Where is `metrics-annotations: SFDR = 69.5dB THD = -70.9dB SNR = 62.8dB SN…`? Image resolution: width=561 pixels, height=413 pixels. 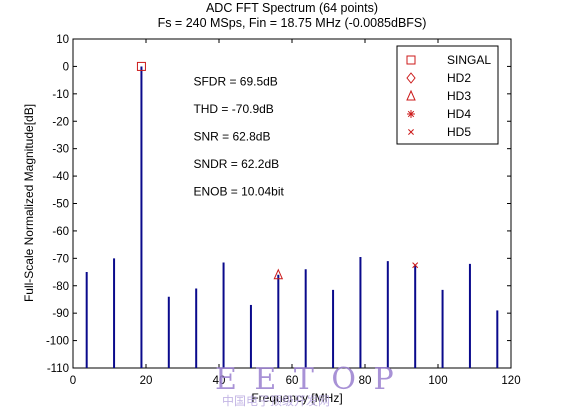 metrics-annotations: SFDR = 69.5dB THD = -70.9dB SNR = 62.8dB SN… is located at coordinates (238, 137).